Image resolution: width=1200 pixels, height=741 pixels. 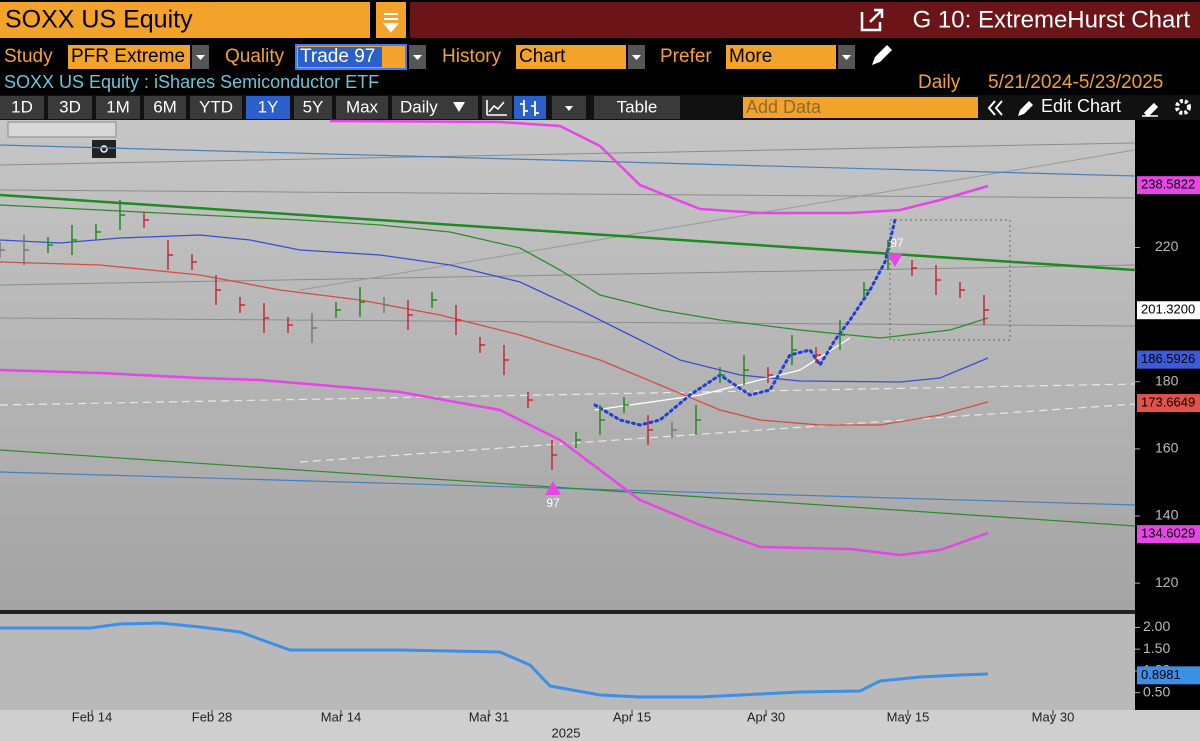 What do you see at coordinates (28, 56) in the screenshot?
I see `study-label: Study` at bounding box center [28, 56].